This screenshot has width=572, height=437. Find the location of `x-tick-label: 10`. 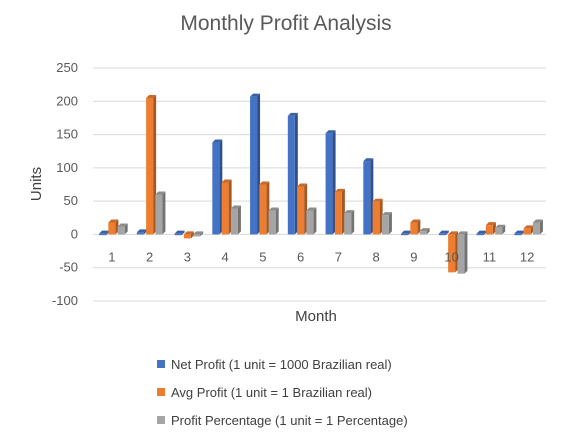

x-tick-label: 10 is located at coordinates (451, 256).